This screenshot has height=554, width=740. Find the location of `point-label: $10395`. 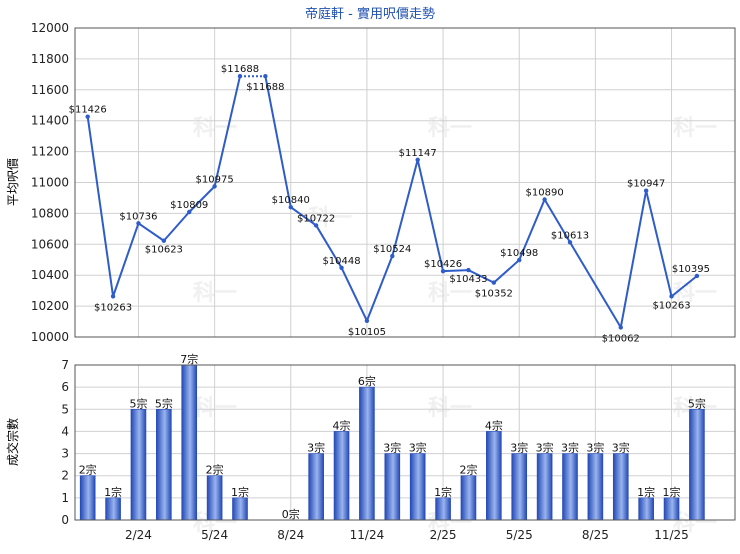

point-label: $10395 is located at coordinates (691, 269).